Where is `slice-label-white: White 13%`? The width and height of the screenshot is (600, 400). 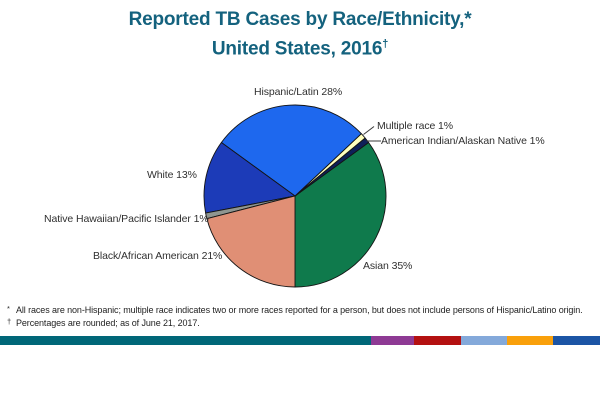
slice-label-white: White 13% is located at coordinates (172, 175).